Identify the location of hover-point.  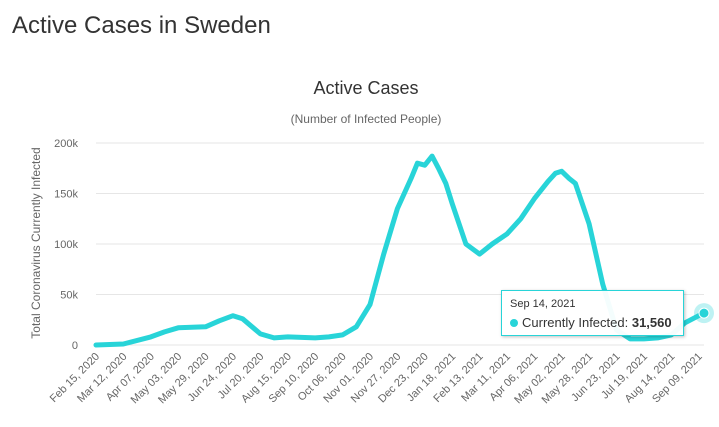
(704, 313).